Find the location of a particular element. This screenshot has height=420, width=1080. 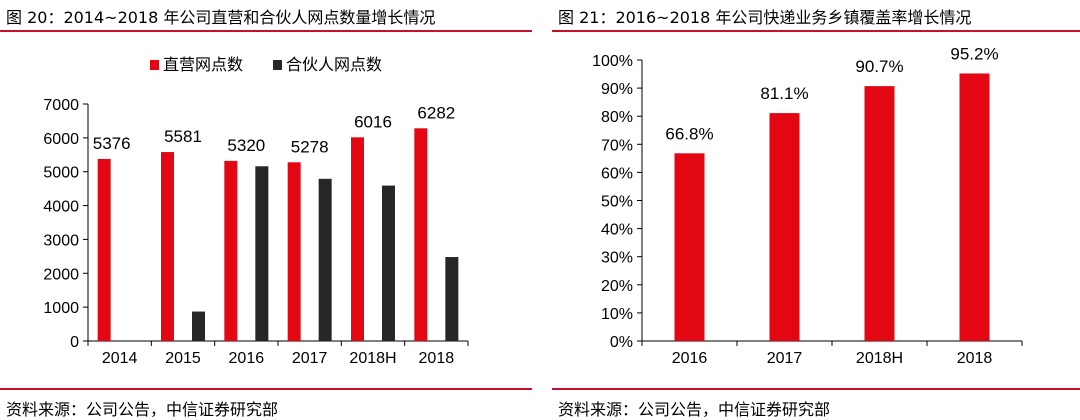

data-label: 6282 is located at coordinates (436, 112).